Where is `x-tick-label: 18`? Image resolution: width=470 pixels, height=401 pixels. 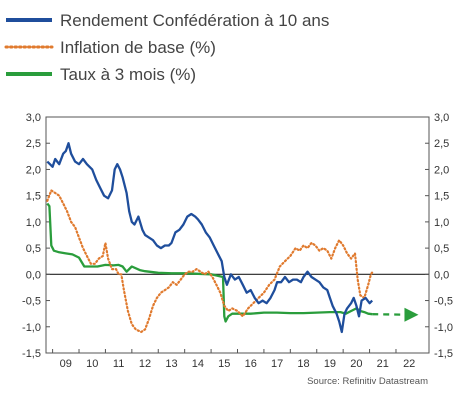
x-tick-label: 18 is located at coordinates (303, 364).